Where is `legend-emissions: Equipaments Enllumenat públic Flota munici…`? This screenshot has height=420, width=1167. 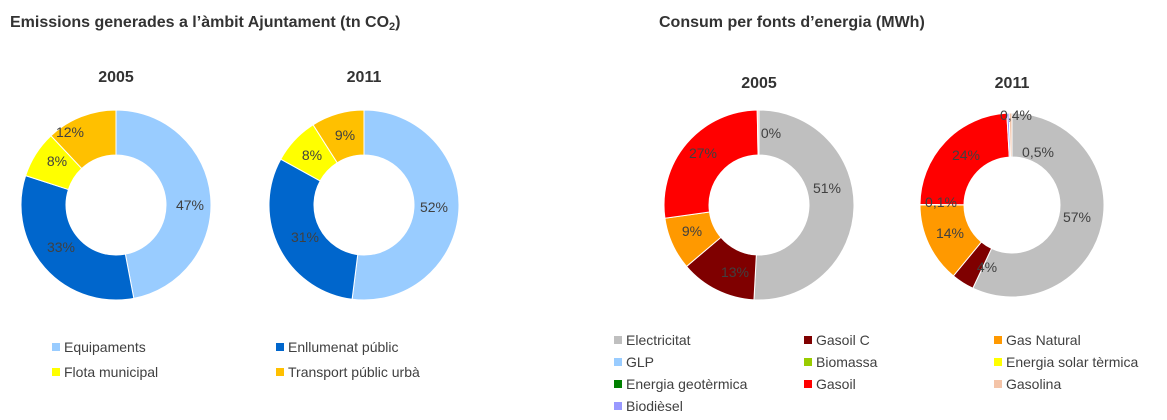 legend-emissions: Equipaments Enllumenat públic Flota munici… is located at coordinates (236, 359).